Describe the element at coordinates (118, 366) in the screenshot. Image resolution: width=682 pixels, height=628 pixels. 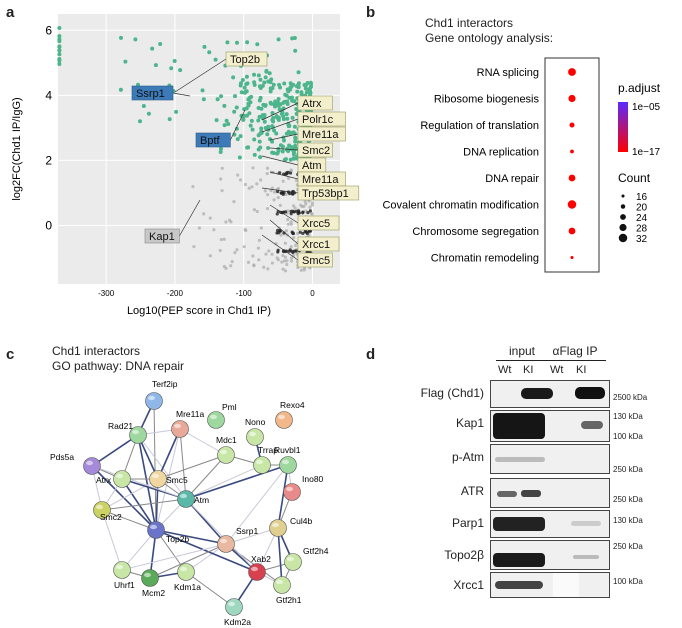
I see `network-title-line2: GO pathway: DNA repair` at that location.